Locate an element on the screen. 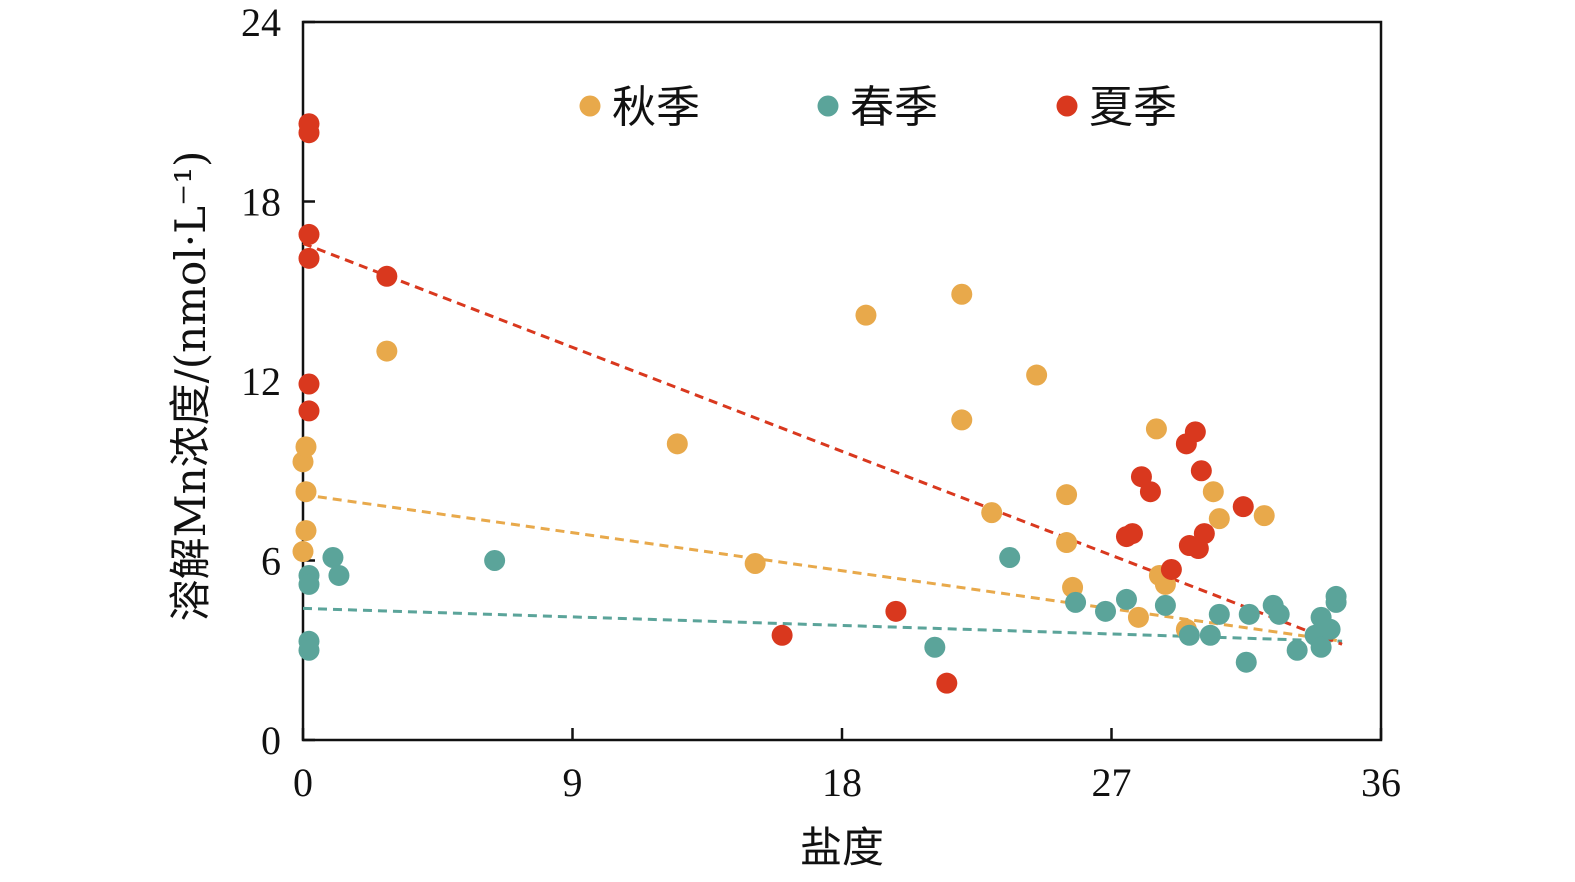  x-axis-label: 盐度 is located at coordinates (842, 847).